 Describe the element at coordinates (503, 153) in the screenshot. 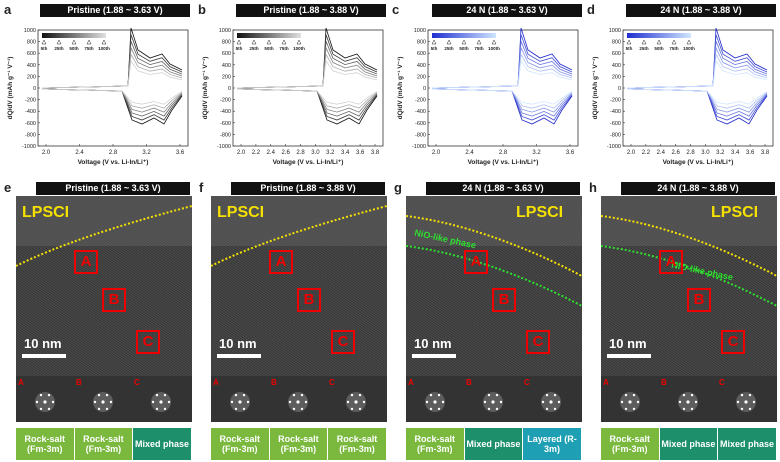

I see `x-tick-label: 2.8` at that location.